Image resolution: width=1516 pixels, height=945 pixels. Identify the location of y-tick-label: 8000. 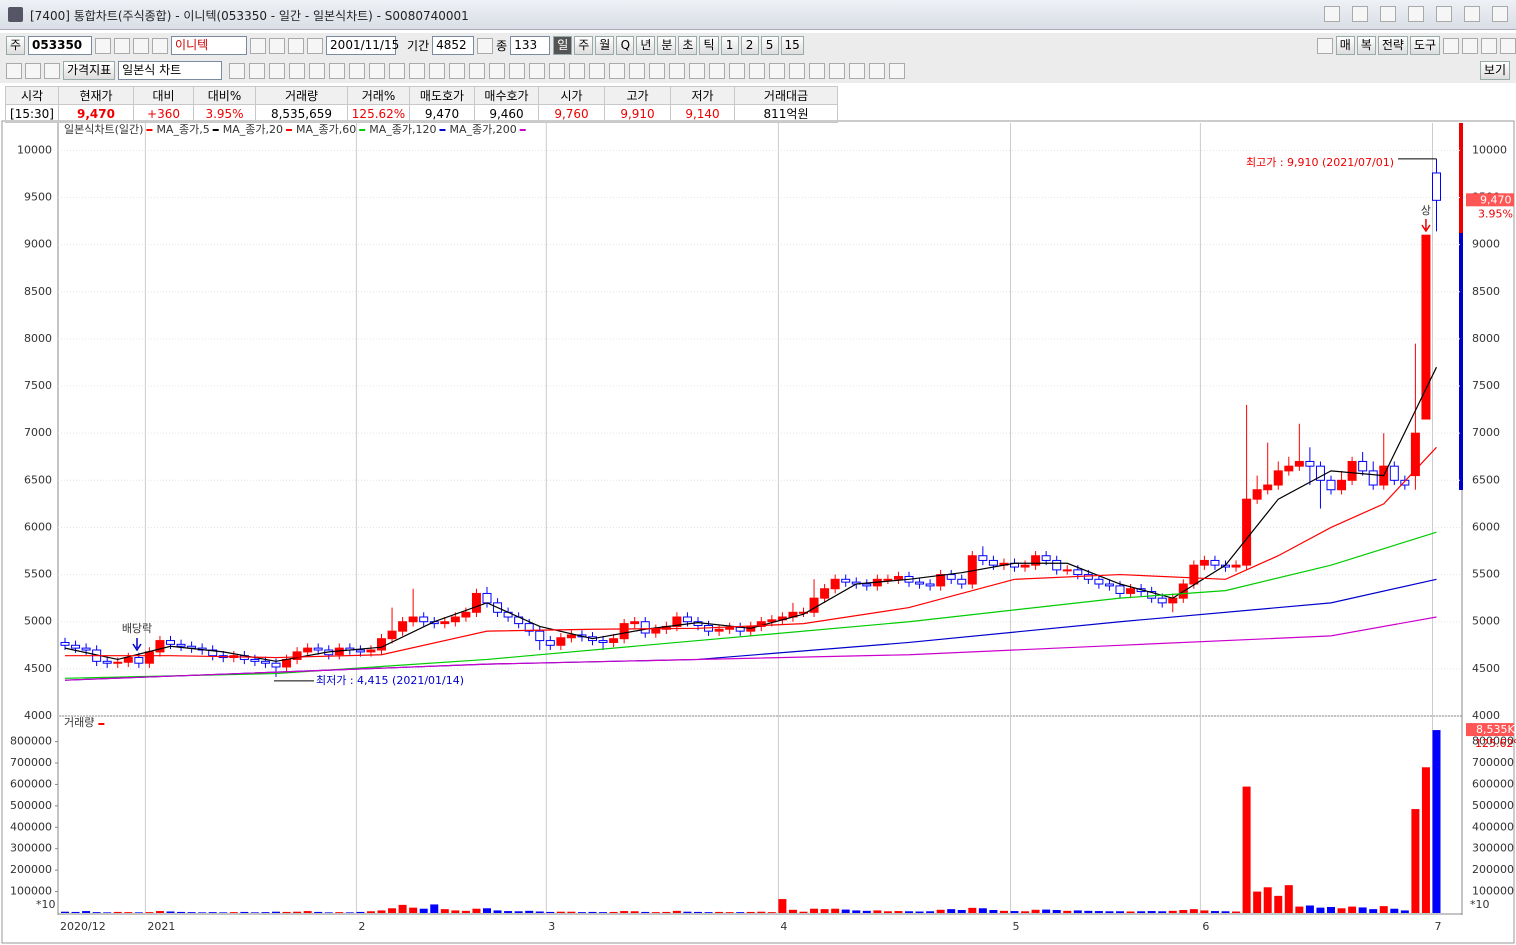
(1486, 338).